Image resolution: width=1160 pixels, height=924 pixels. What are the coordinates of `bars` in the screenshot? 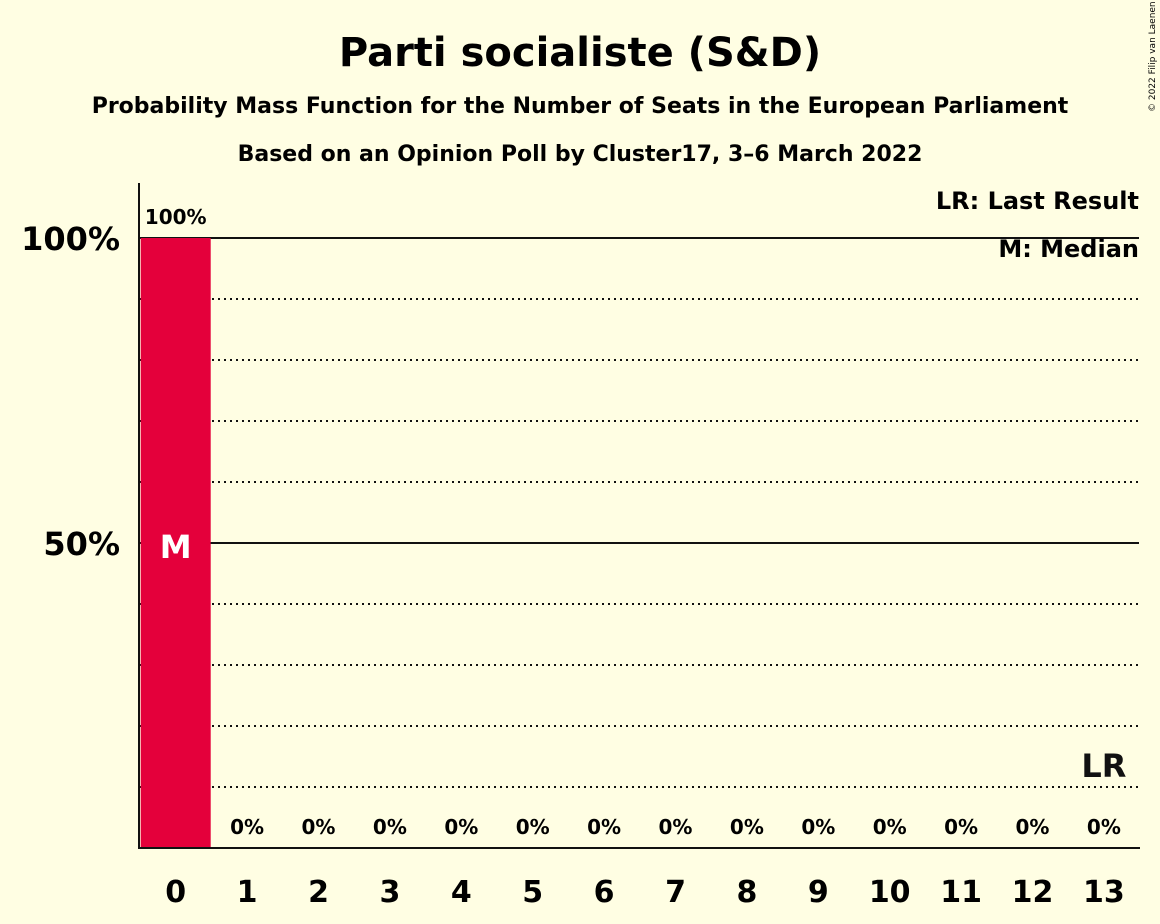 It's located at (175, 543).